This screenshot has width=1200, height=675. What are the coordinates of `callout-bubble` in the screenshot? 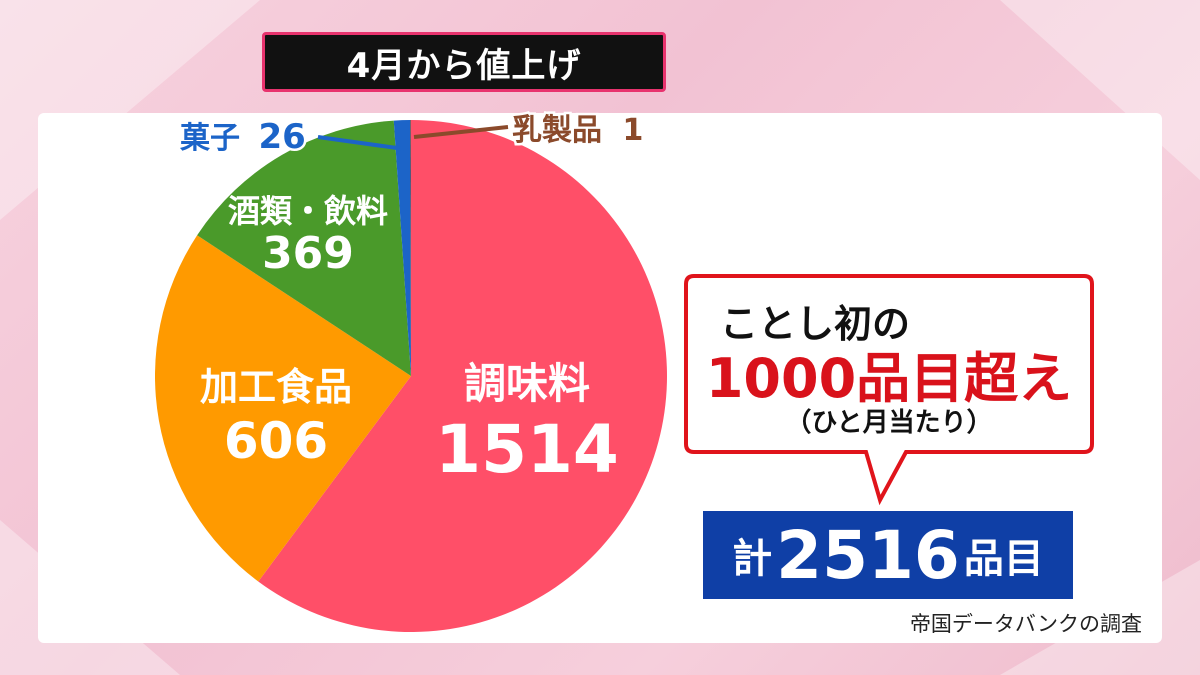 It's located at (889, 390).